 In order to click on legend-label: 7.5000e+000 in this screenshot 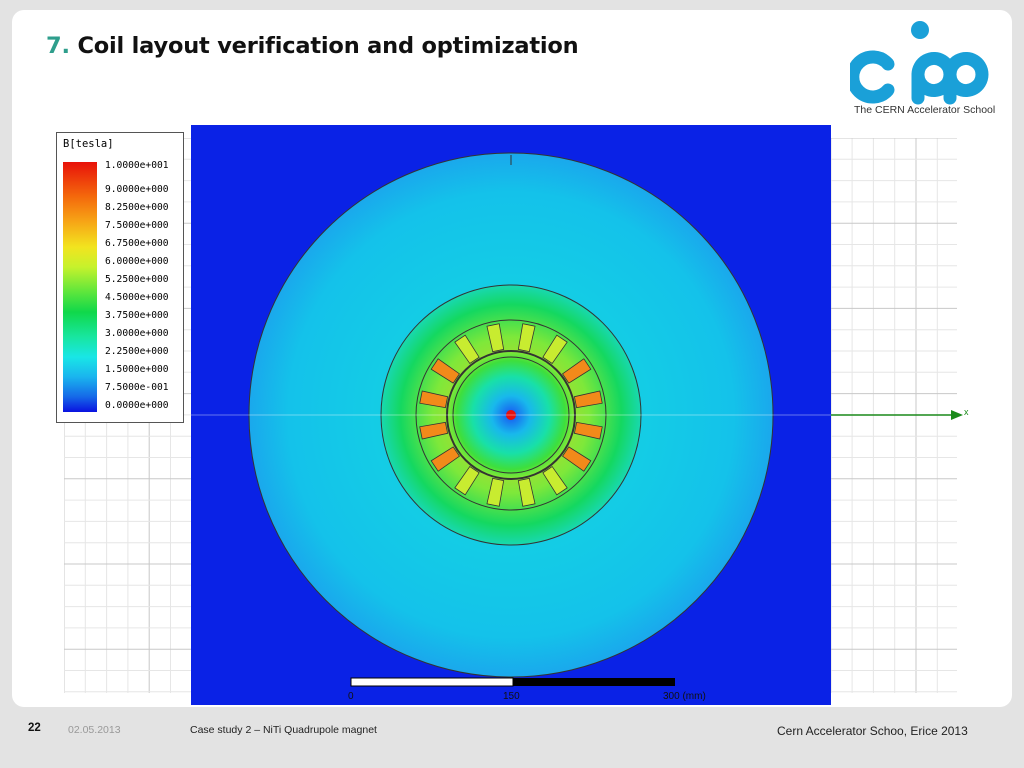, I will do `click(137, 225)`.